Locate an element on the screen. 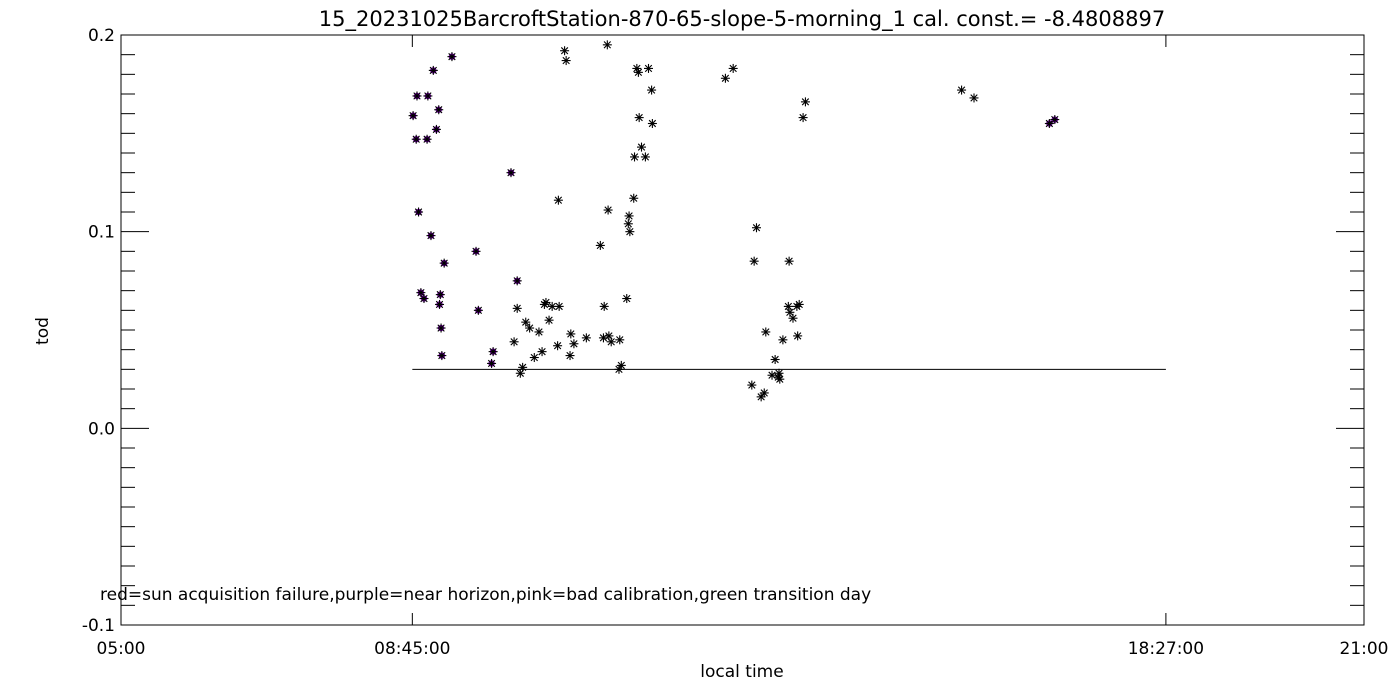  y-tick-label: -0.1 is located at coordinates (98, 626).